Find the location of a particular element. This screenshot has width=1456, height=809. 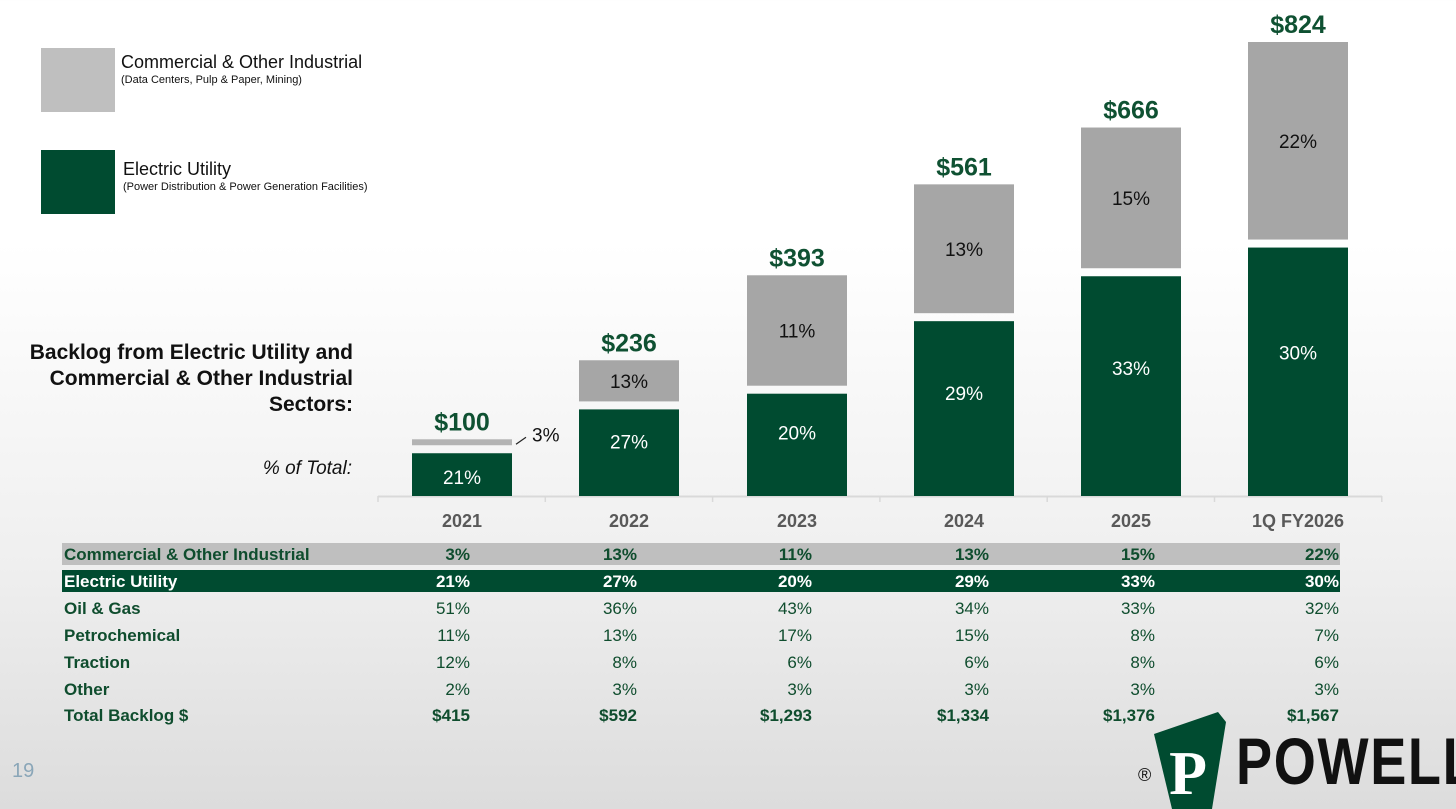

table-row-label: Total Backlog $ is located at coordinates (126, 715).